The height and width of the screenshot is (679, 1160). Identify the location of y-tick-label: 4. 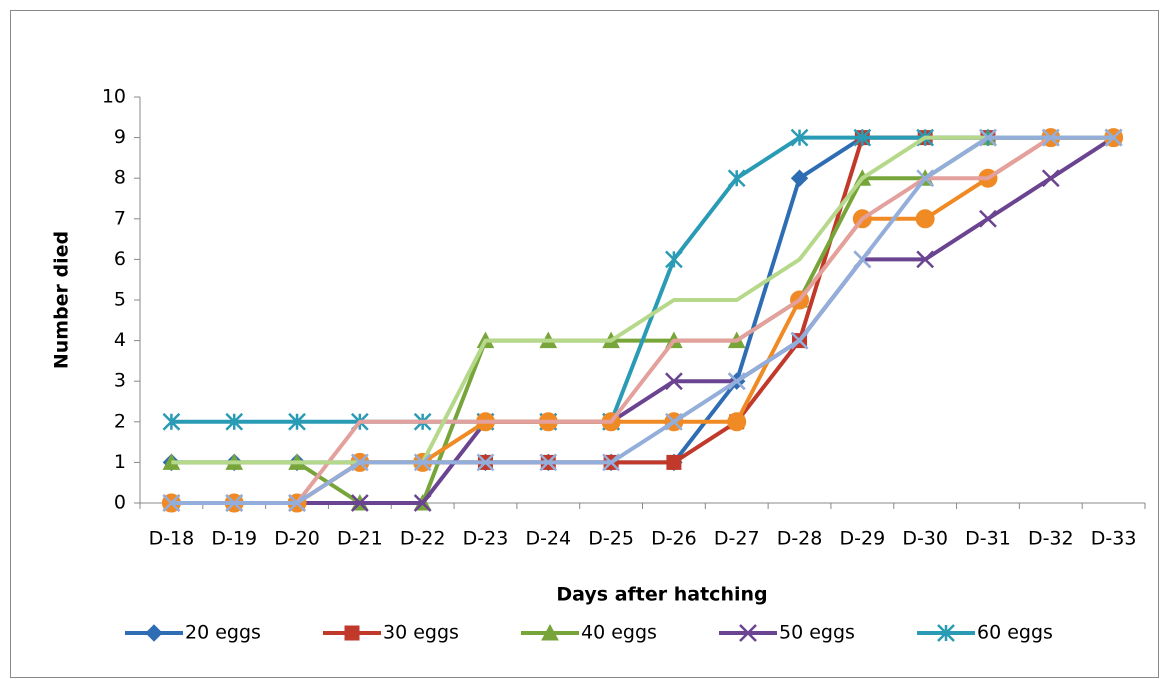
(120, 340).